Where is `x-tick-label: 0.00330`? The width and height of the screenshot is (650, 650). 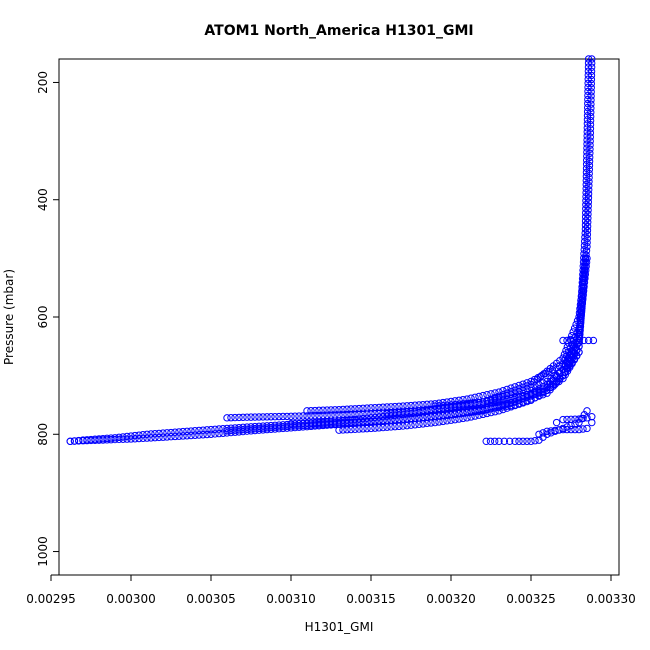
x-tick-label: 0.00330 is located at coordinates (611, 599).